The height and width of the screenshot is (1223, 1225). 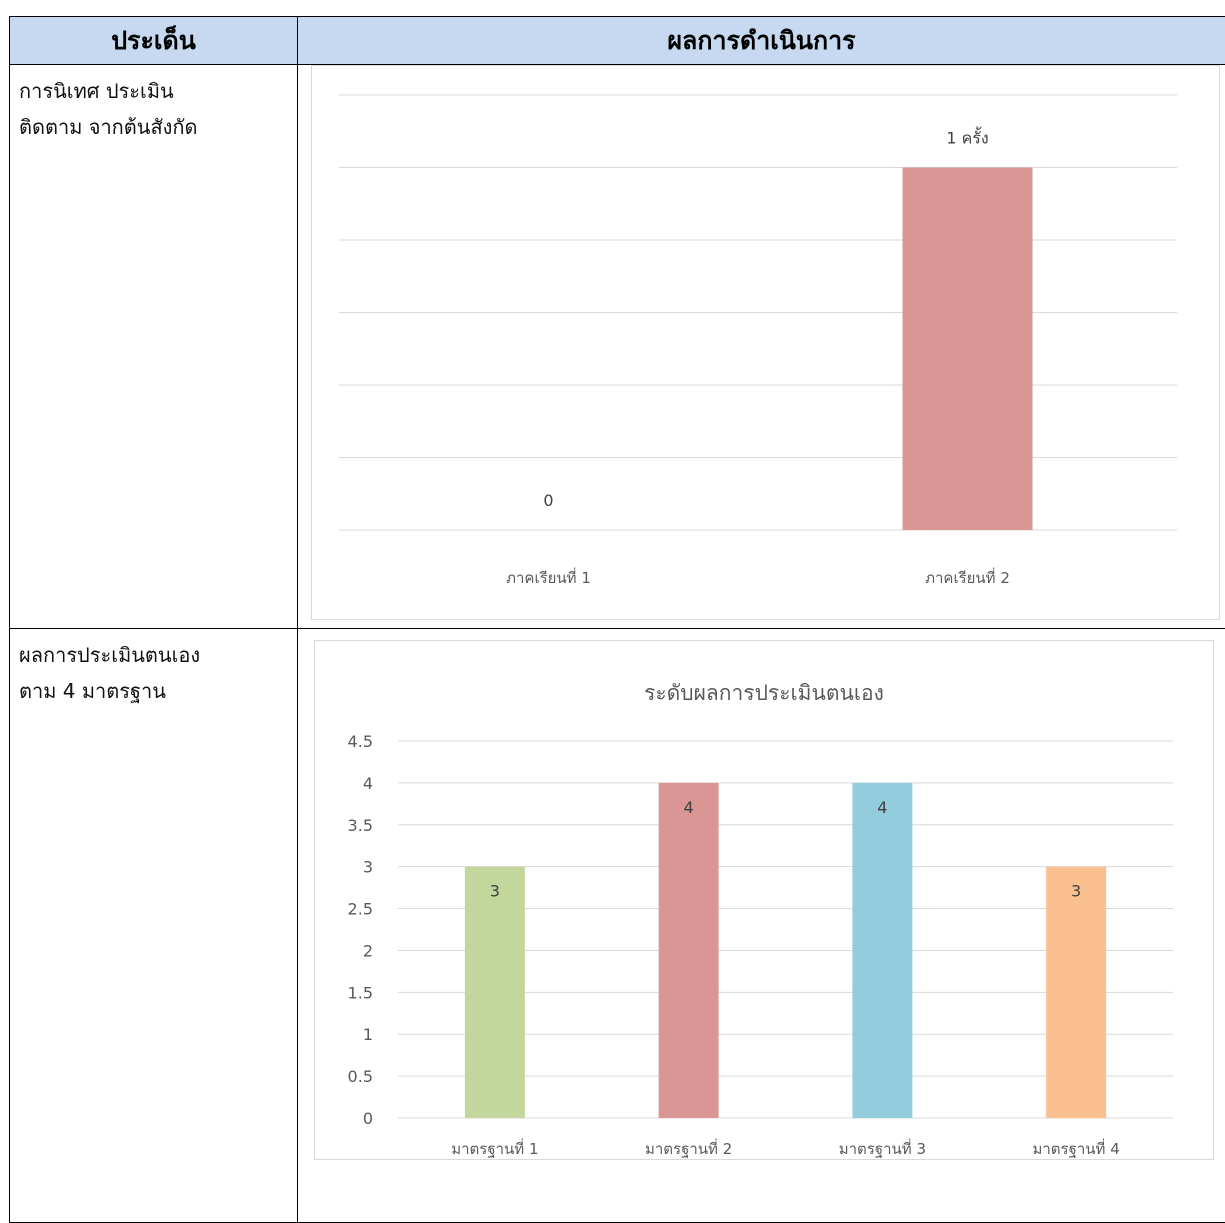 What do you see at coordinates (494, 1148) in the screenshot?
I see `x-tick-label: มาตรฐานที่ 1` at bounding box center [494, 1148].